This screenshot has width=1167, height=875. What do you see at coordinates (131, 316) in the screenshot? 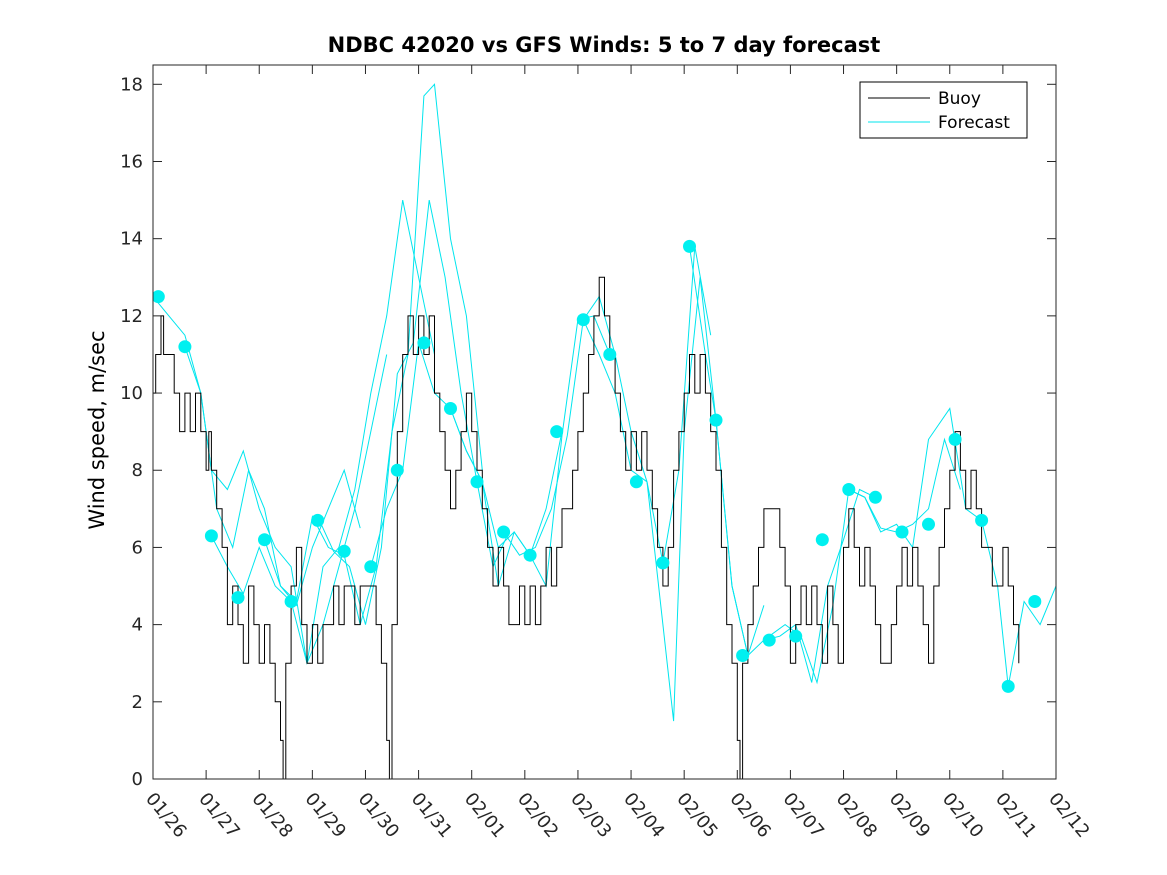
I see `y-tick-label-6: 12` at bounding box center [131, 316].